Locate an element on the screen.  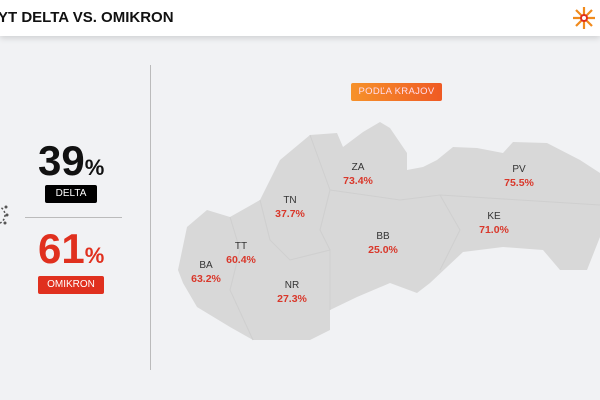
page-title: YT DELTA VS. OMIKRON is located at coordinates (87, 17).